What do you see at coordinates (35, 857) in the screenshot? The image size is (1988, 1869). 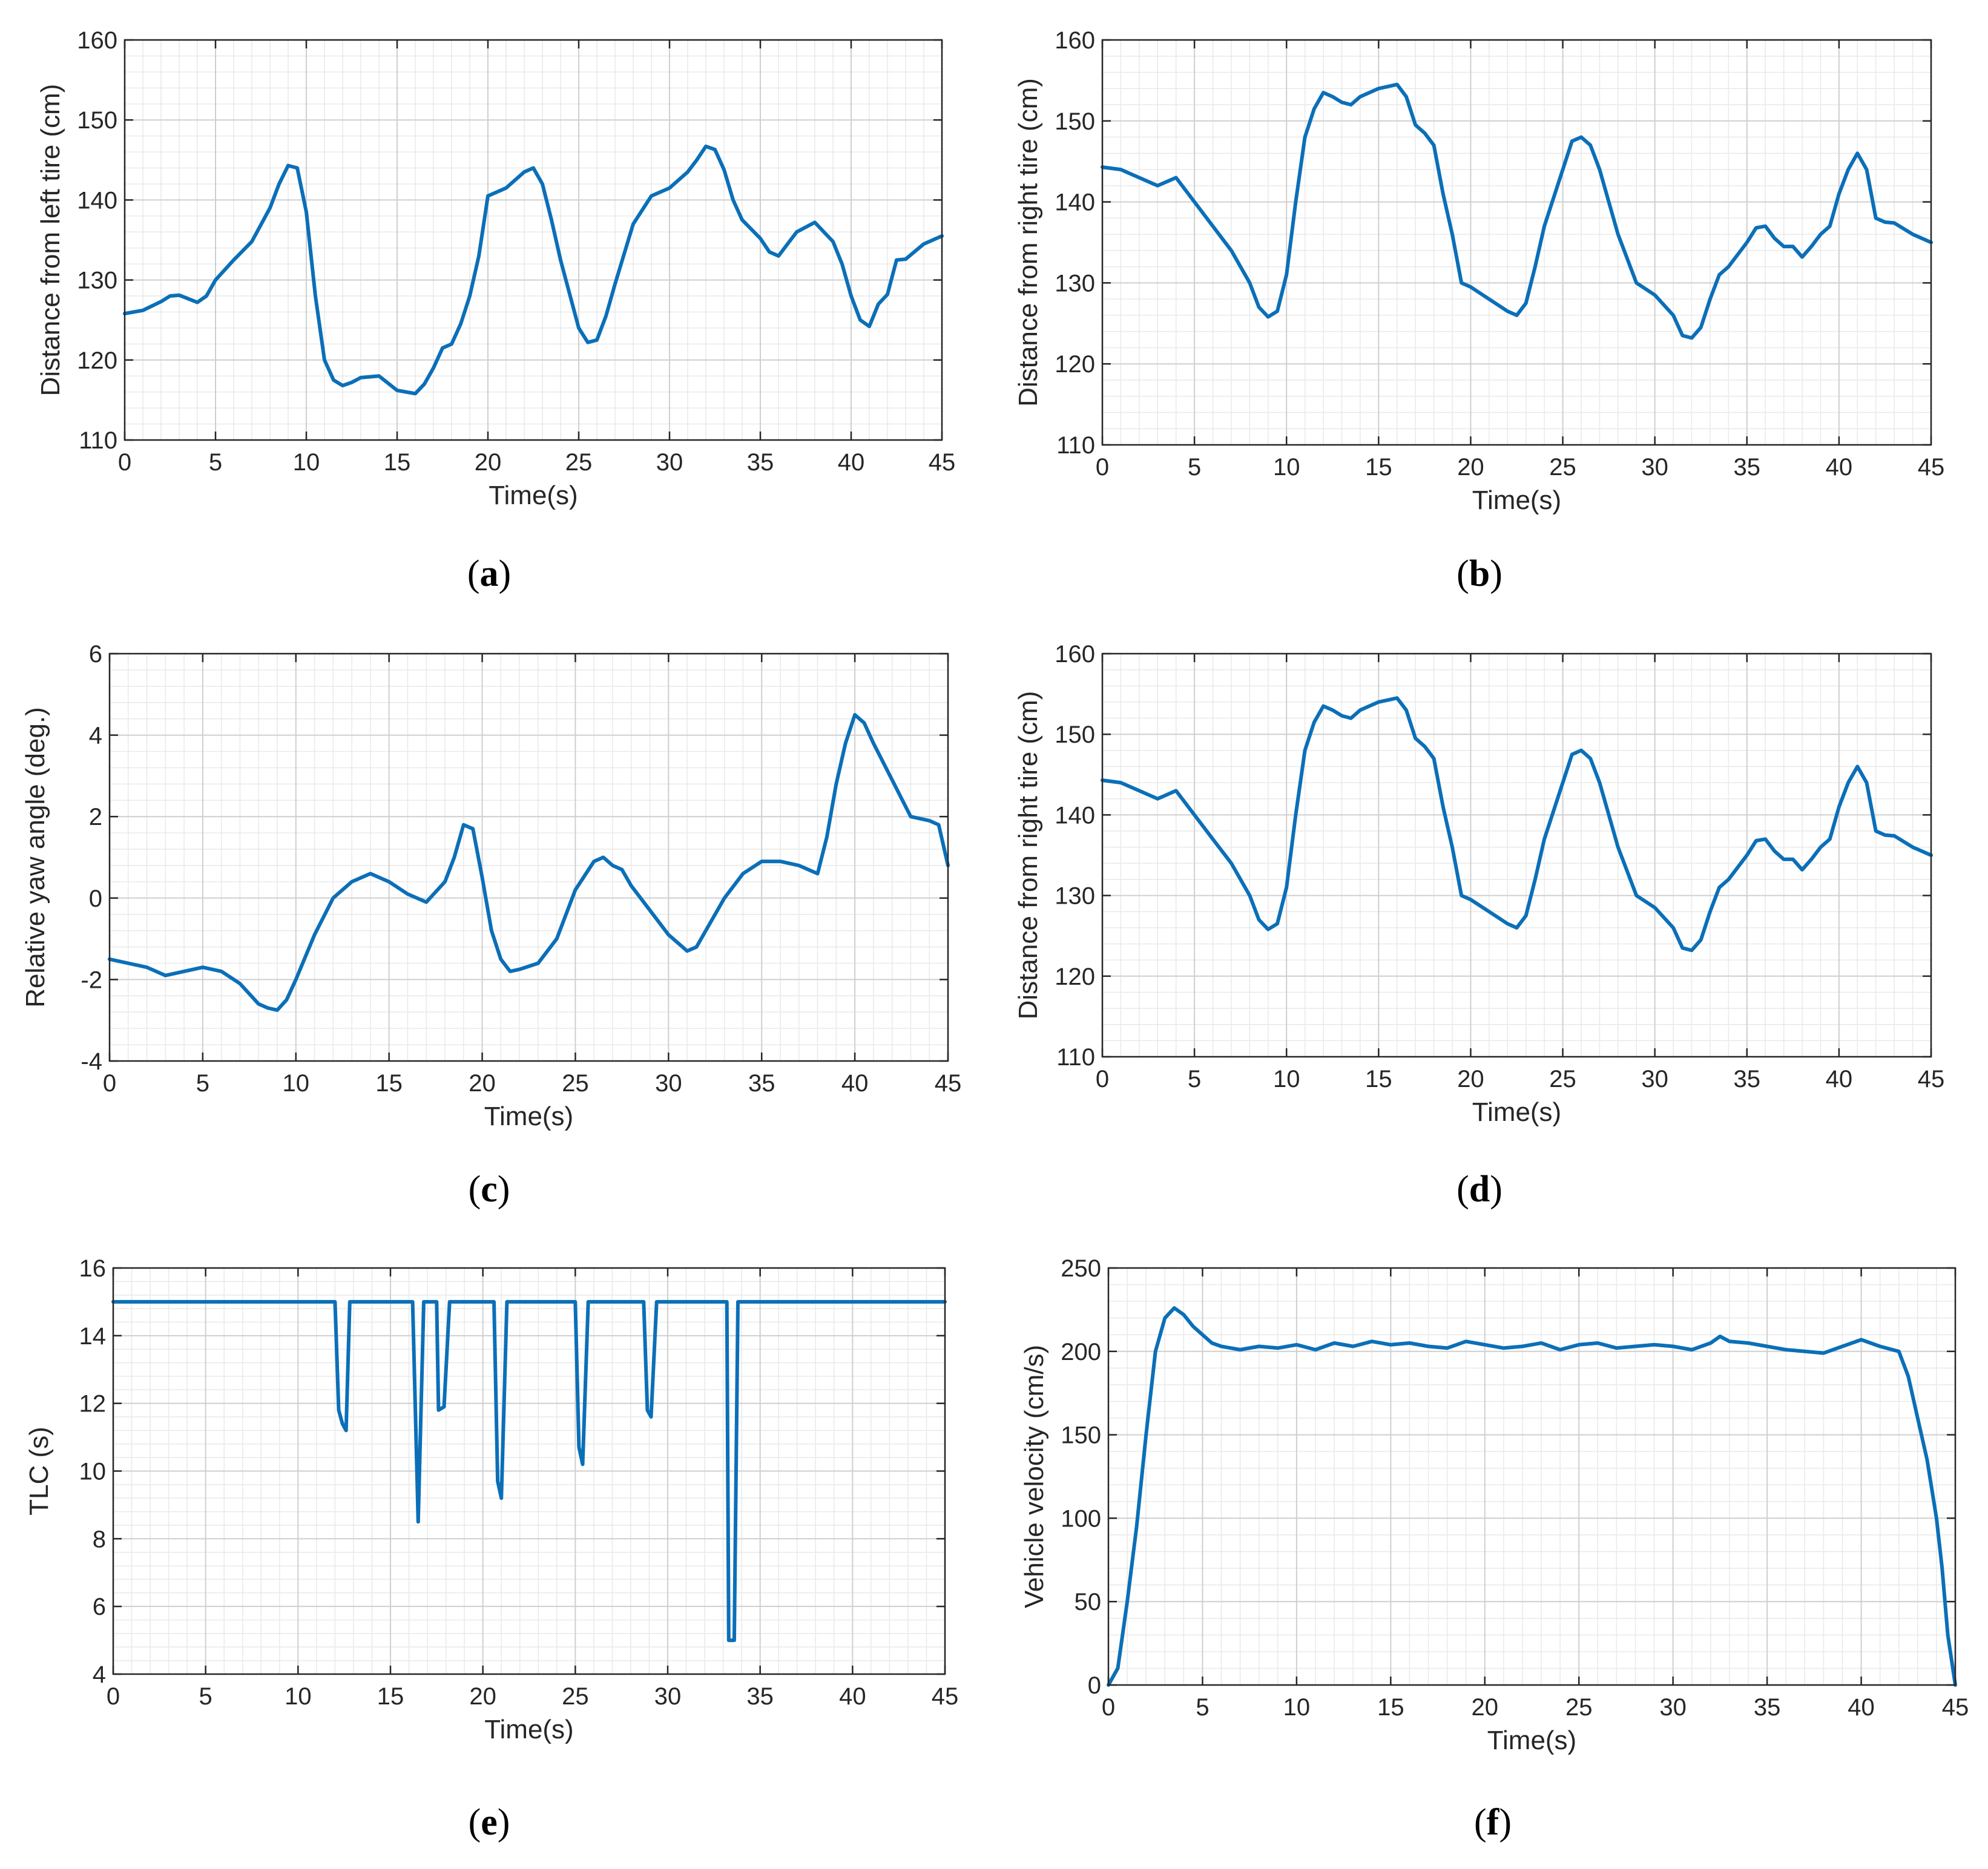 I see `y-axis-title: Relative yaw angle (deg.)` at bounding box center [35, 857].